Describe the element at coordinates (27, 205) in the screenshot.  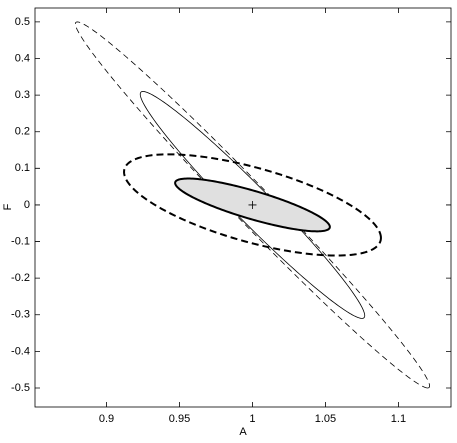
I see `y-tick-label: 0` at that location.